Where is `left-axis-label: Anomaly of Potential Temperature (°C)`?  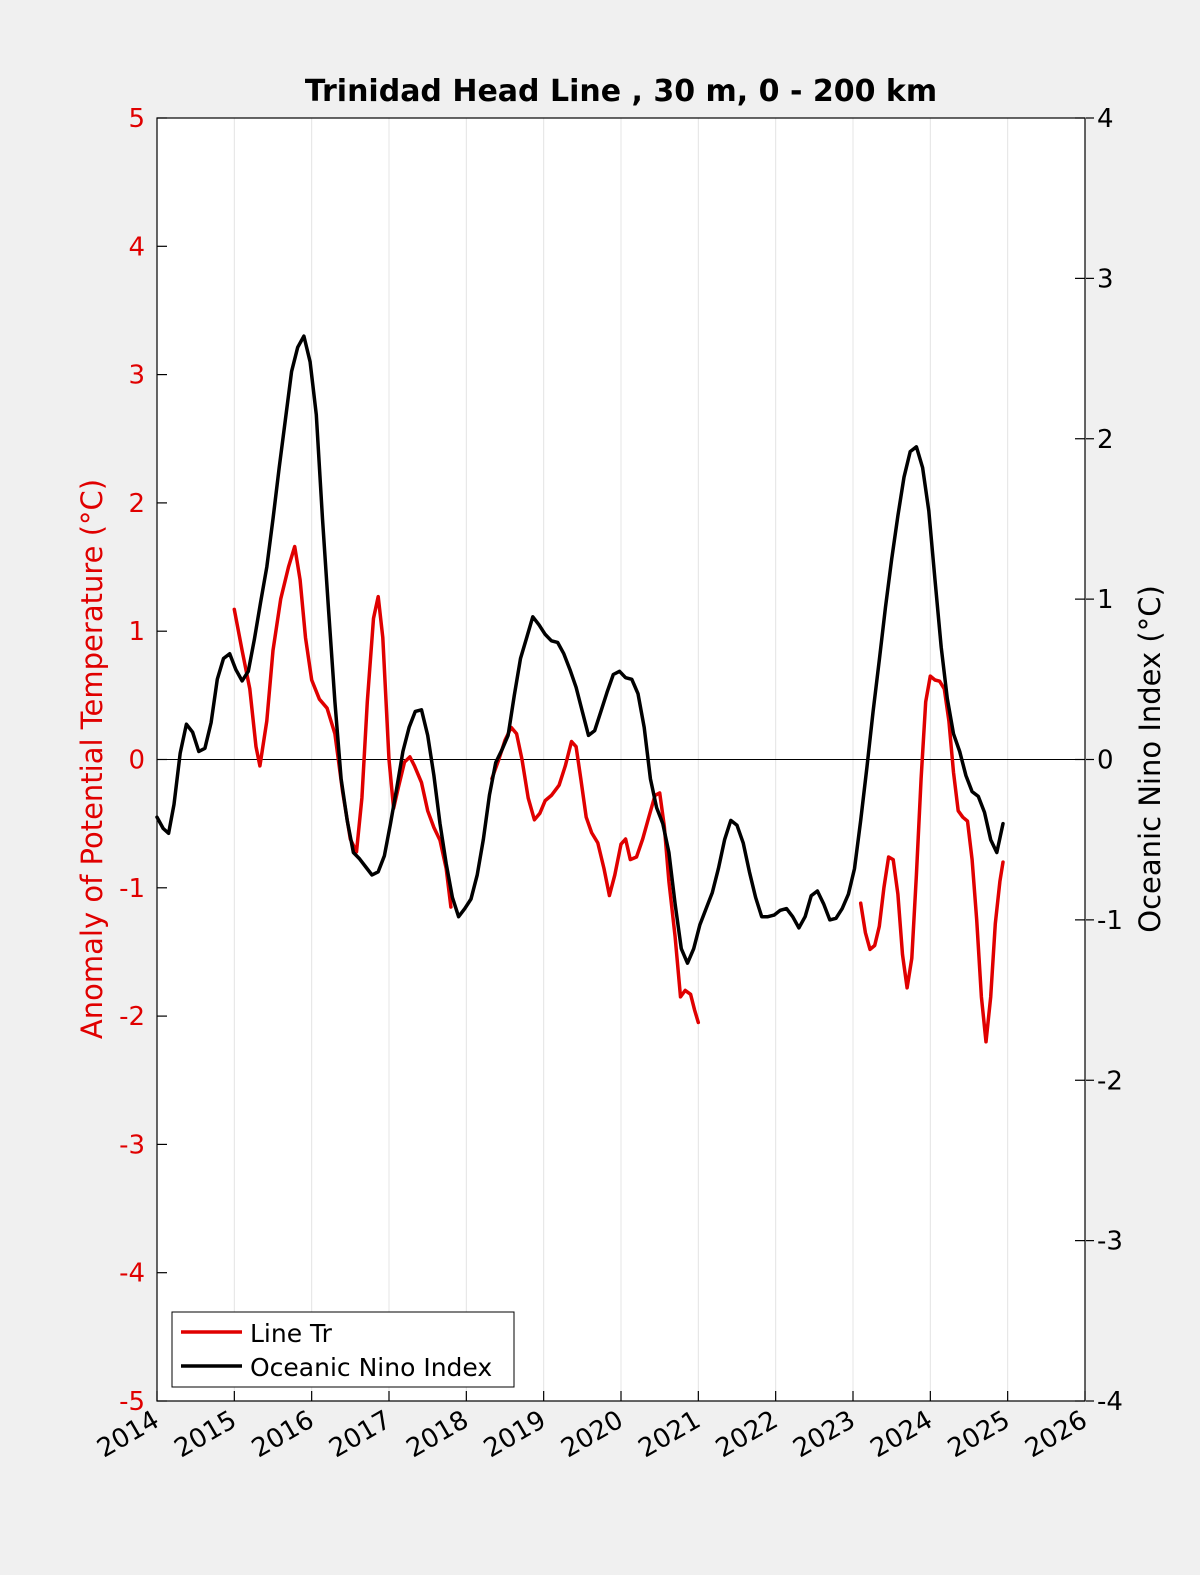 left-axis-label: Anomaly of Potential Temperature (°C) is located at coordinates (92, 759).